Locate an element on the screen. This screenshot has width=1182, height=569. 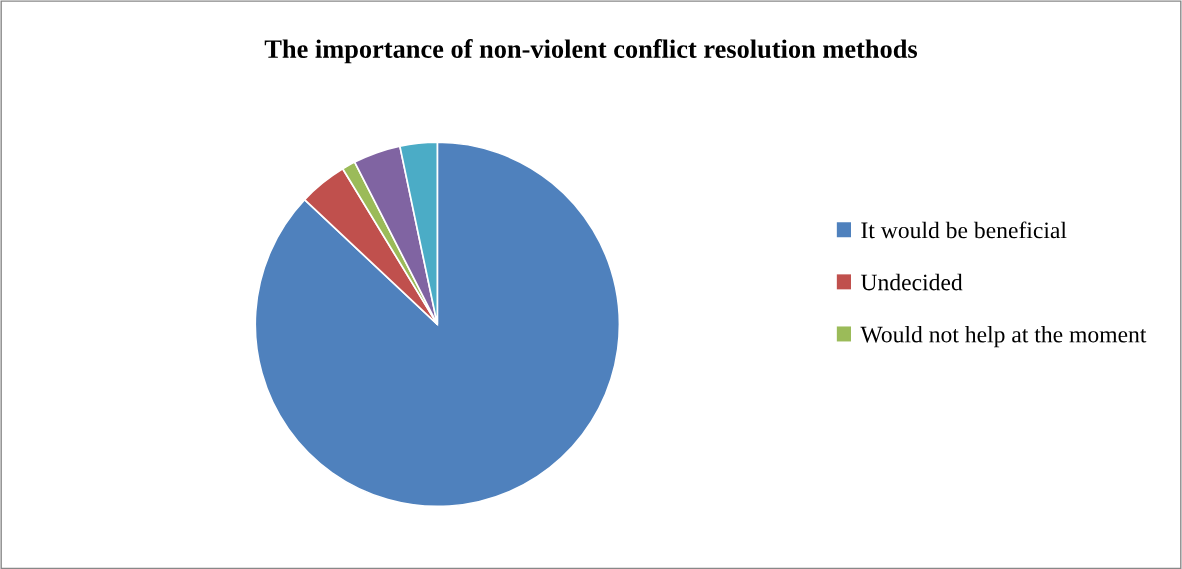
legend-label: It would be beneficial is located at coordinates (964, 230).